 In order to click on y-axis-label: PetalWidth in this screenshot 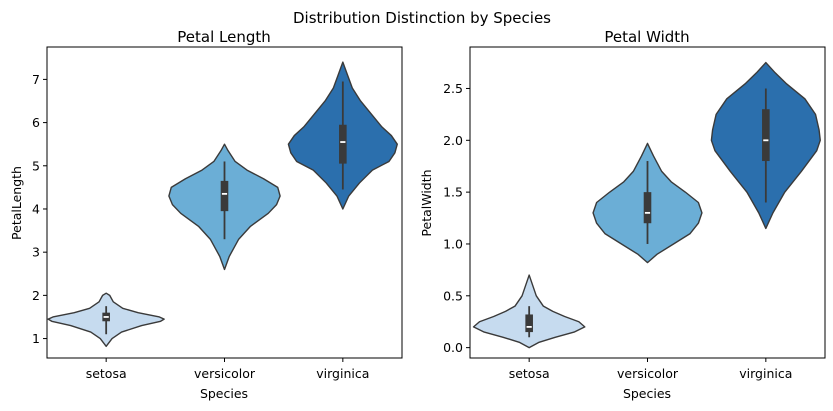, I will do `click(426, 202)`.